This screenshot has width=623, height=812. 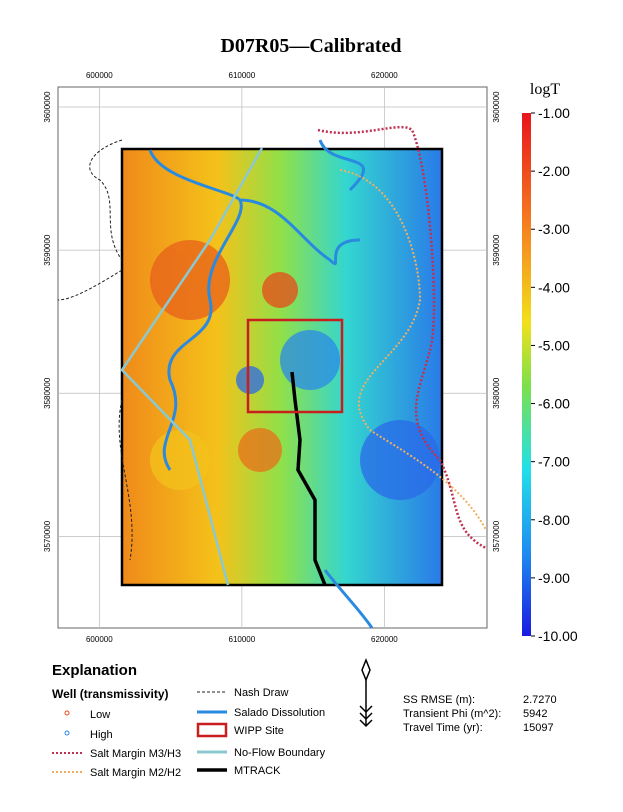 What do you see at coordinates (554, 345) in the screenshot?
I see `colorbar-tick-label: -5.00` at bounding box center [554, 345].